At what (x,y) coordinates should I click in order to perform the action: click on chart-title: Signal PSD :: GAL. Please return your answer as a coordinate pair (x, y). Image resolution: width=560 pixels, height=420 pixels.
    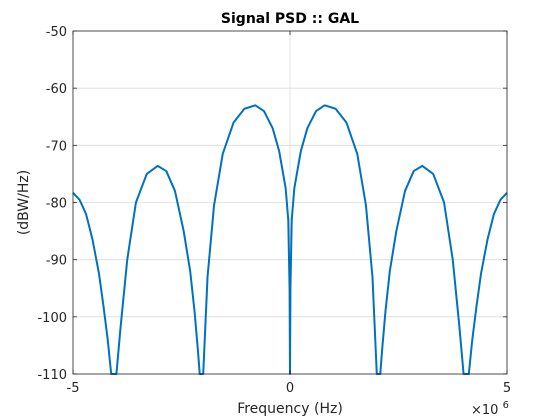
    Looking at the image, I should click on (290, 19).